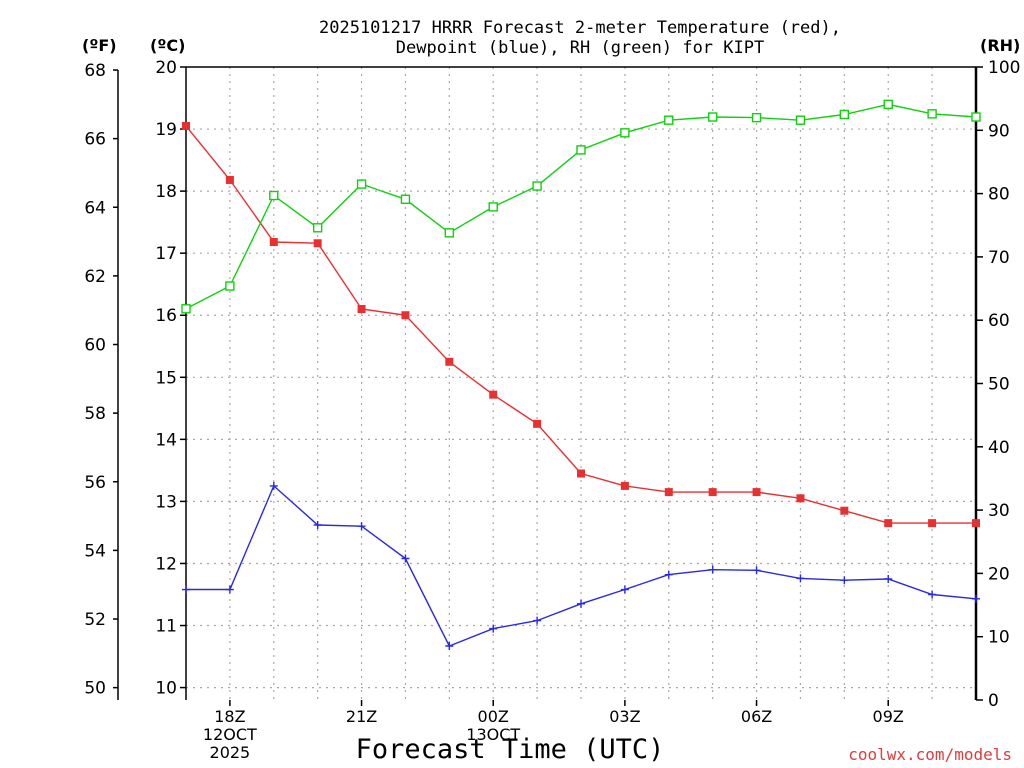  Describe the element at coordinates (166, 502) in the screenshot. I see `celsius-tick-label: 13` at that location.